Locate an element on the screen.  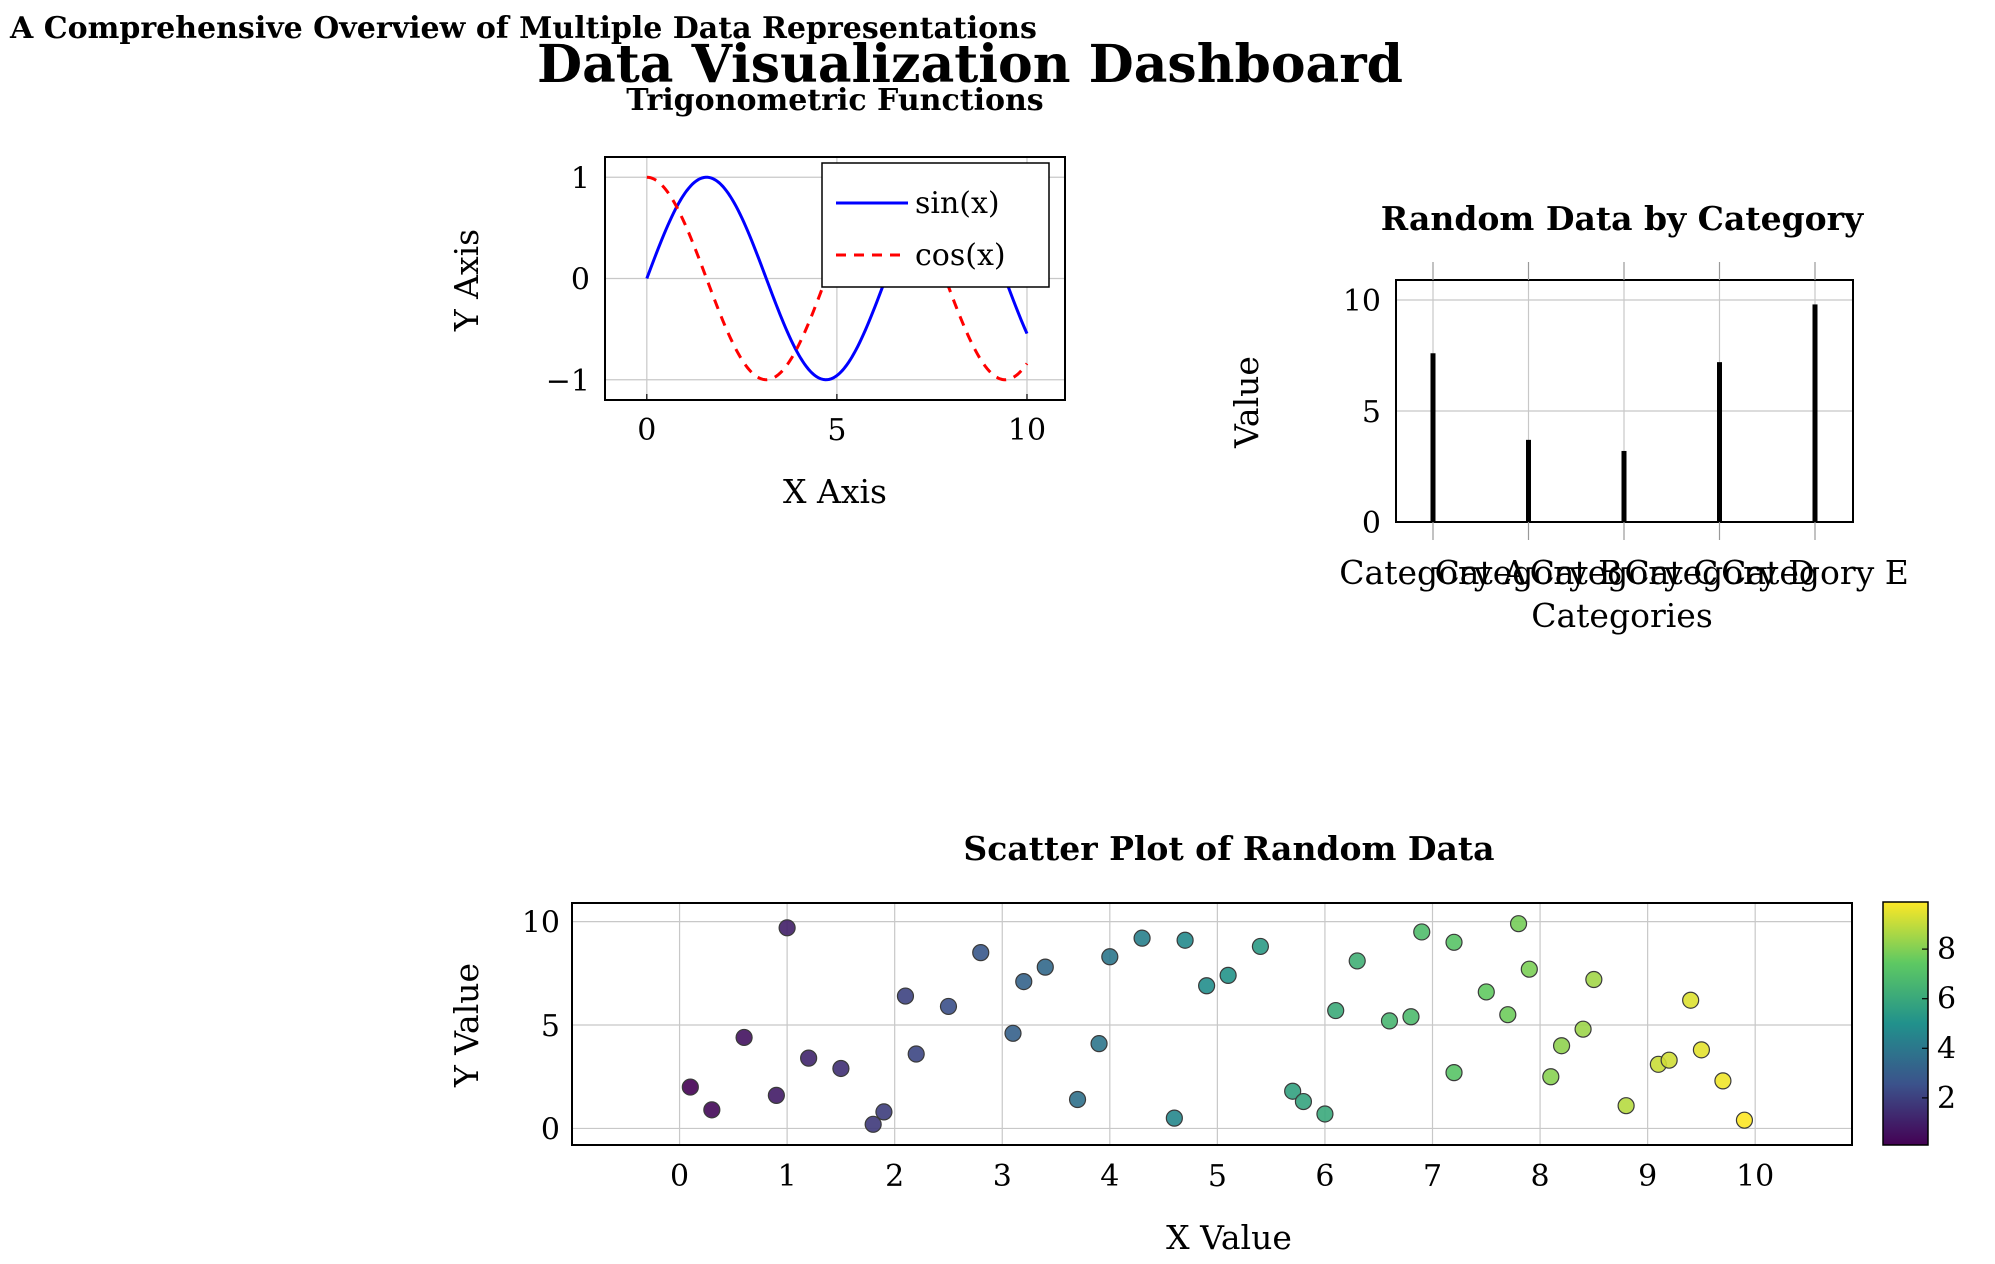
trig-ylabel: Y Axis is located at coordinates (466, 280).